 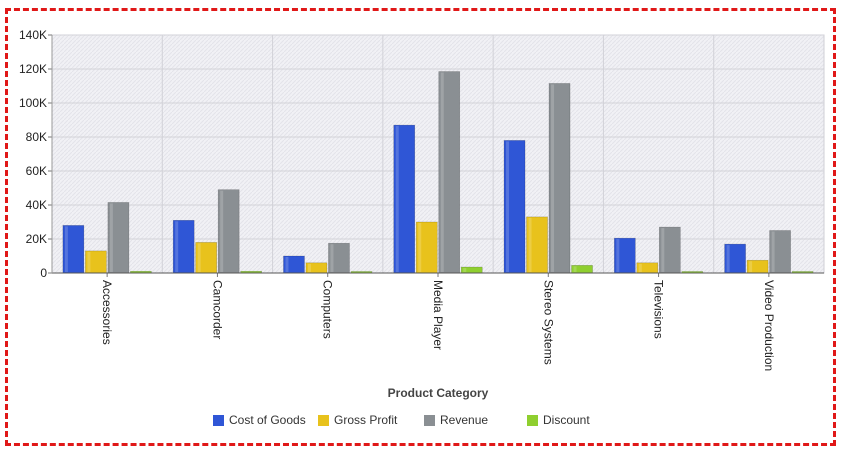 I want to click on legend-label: Cost of Goods, so click(x=267, y=420).